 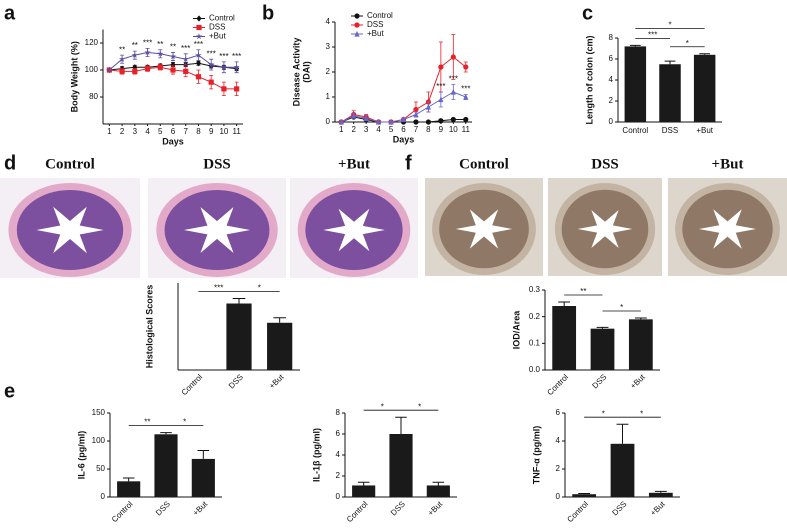 What do you see at coordinates (583, 291) in the screenshot?
I see `significance-label: **` at bounding box center [583, 291].